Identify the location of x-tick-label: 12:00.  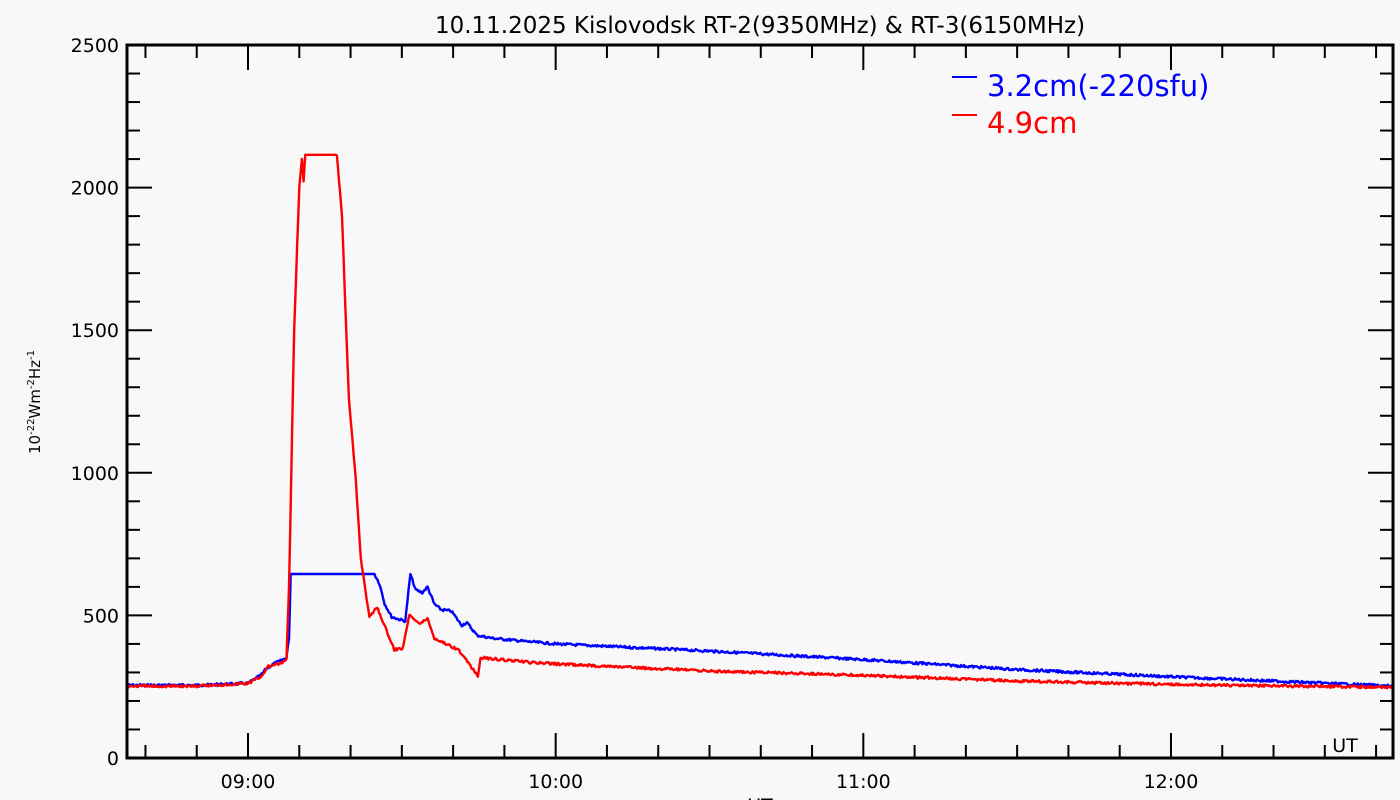
(1171, 782).